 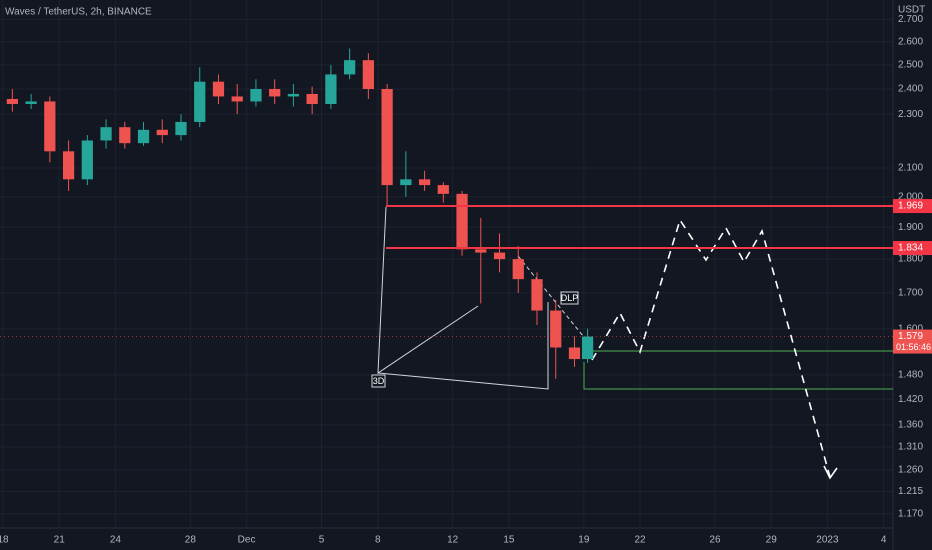 What do you see at coordinates (78, 12) in the screenshot?
I see `symbol-title: Waves / TetherUS, 2h, BINANCE` at bounding box center [78, 12].